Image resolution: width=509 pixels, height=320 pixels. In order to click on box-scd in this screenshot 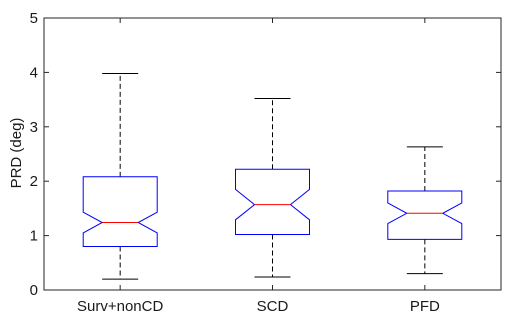, I will do `click(272, 188)`.